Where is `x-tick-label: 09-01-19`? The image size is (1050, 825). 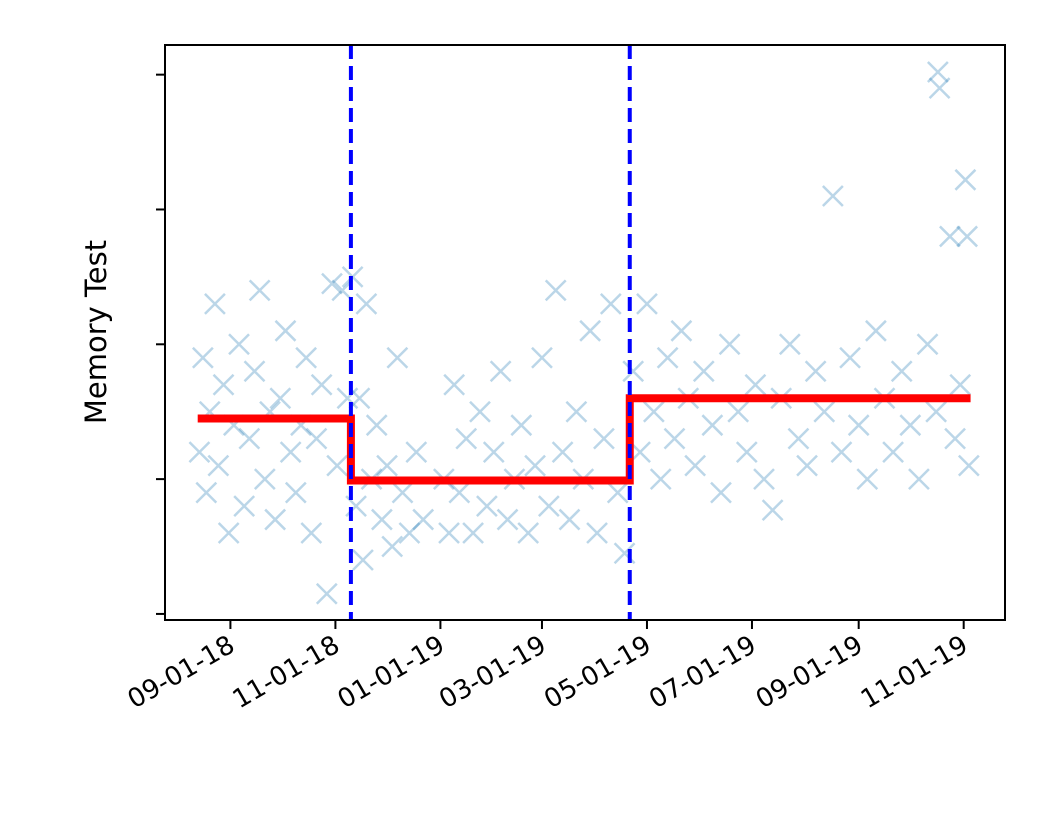 x-tick-label: 09-01-19 is located at coordinates (809, 672).